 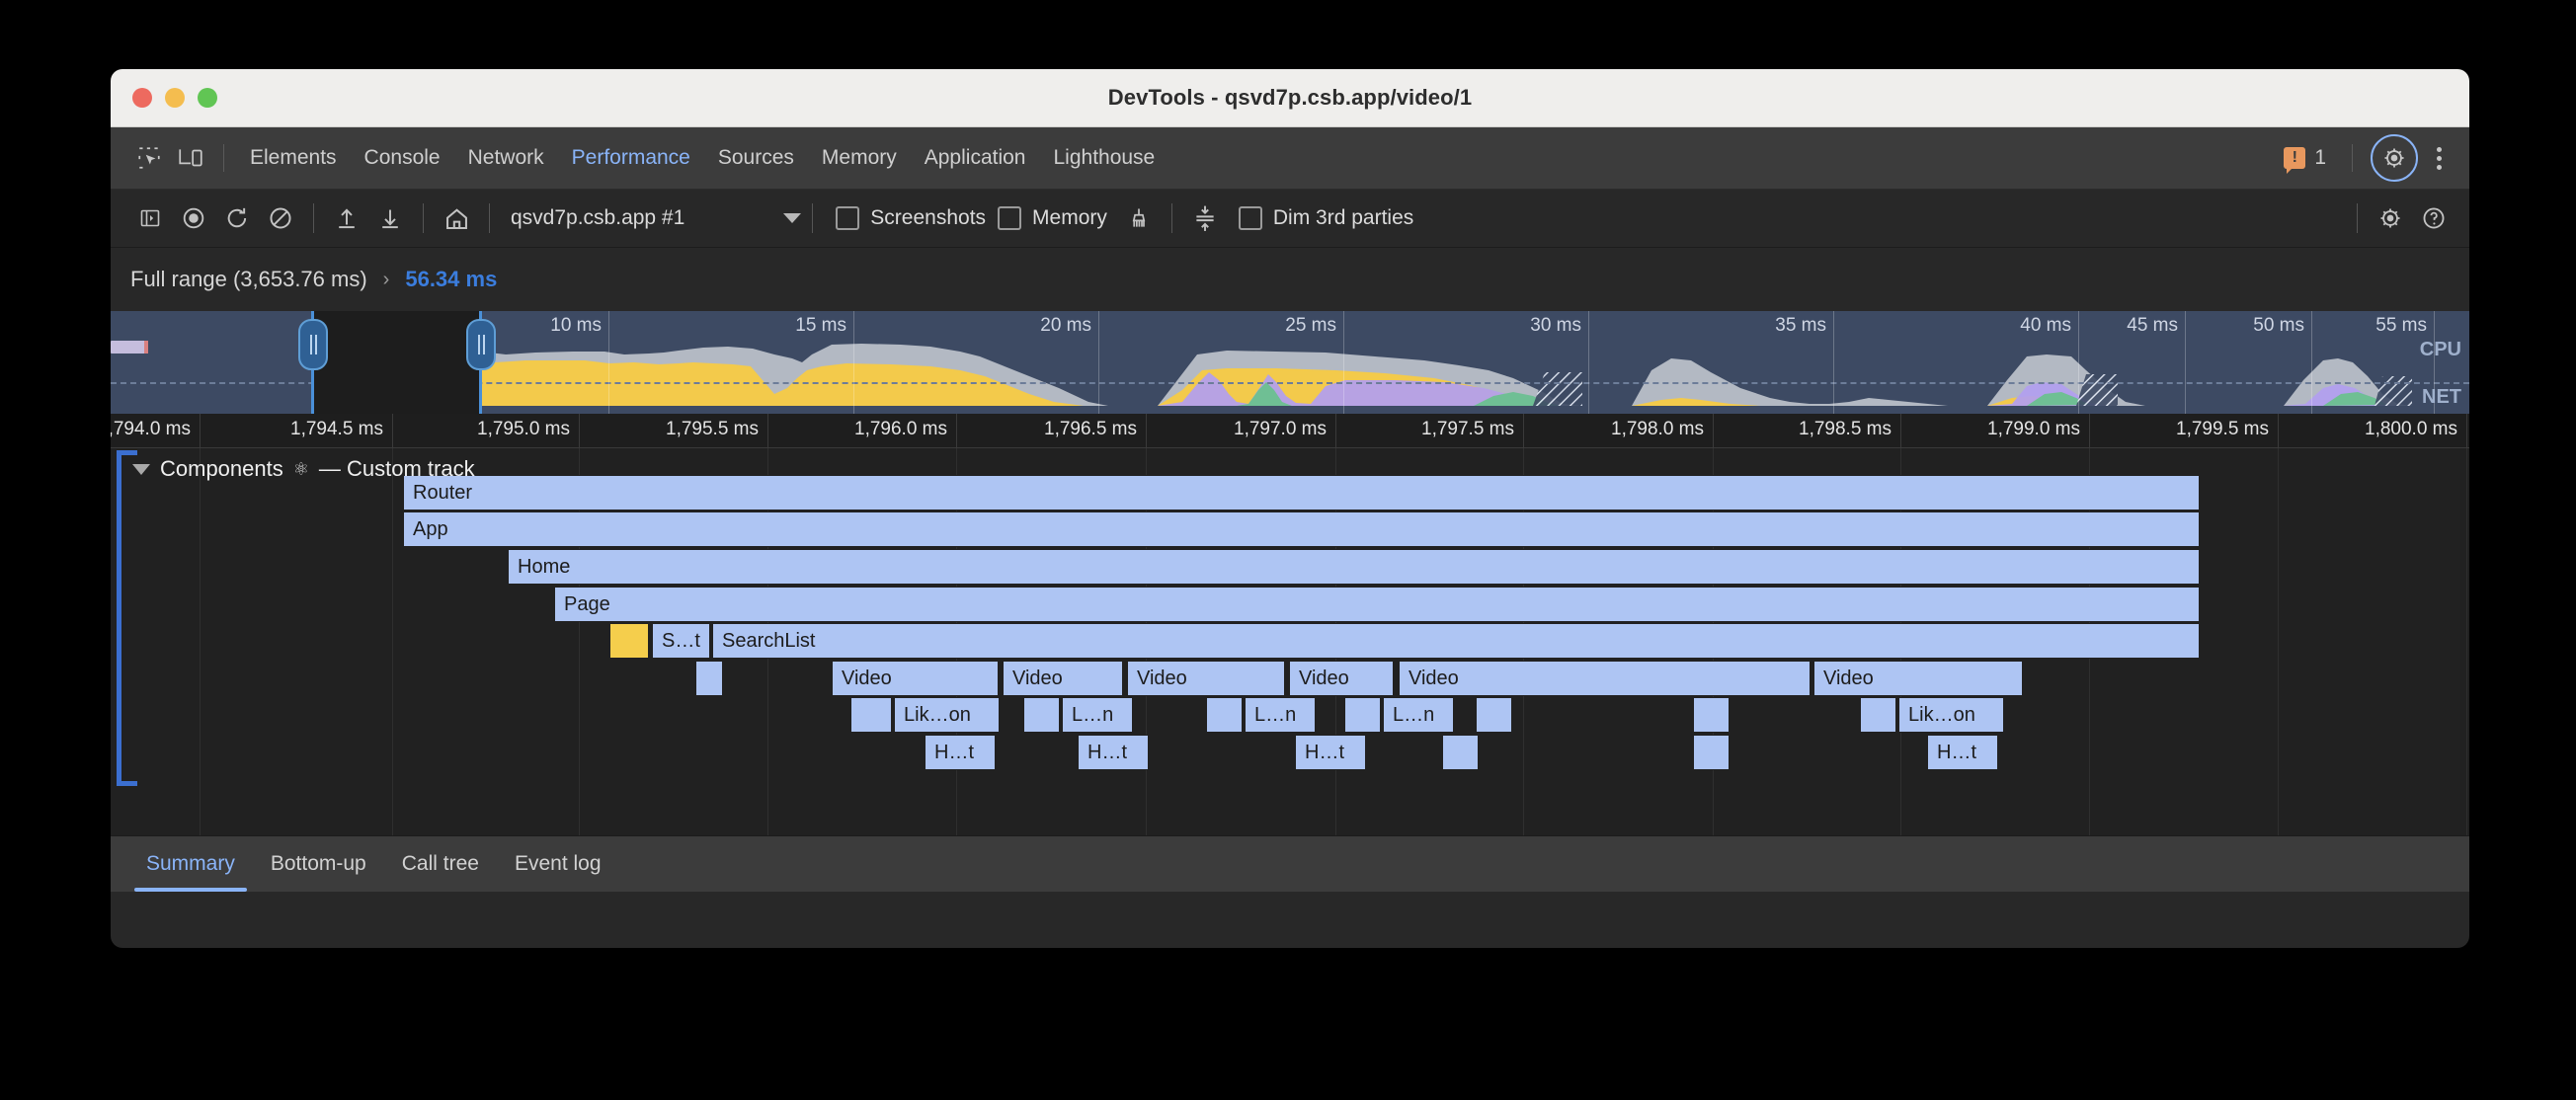 What do you see at coordinates (900, 429) in the screenshot?
I see `ruler-tick-label: 1,796.0 ms` at bounding box center [900, 429].